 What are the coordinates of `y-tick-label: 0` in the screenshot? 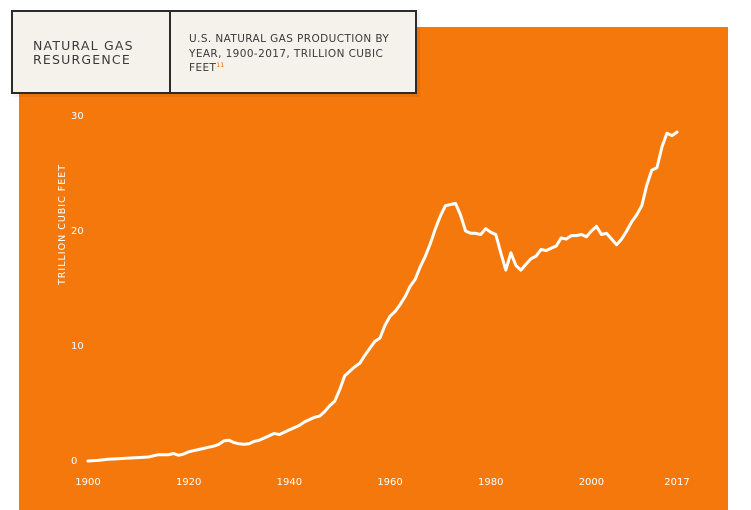 It's located at (74, 461).